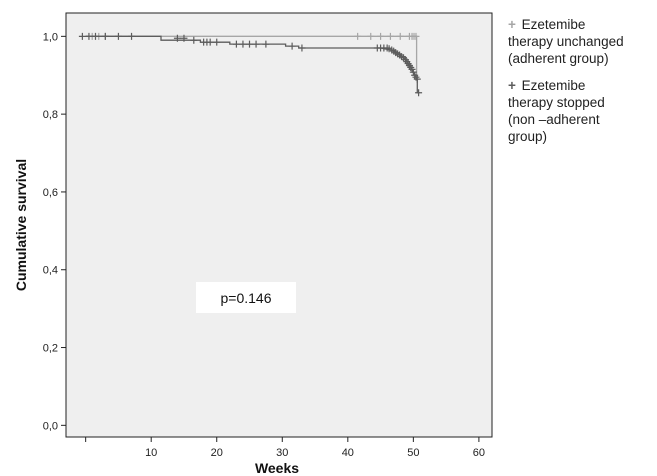 This screenshot has width=657, height=476. I want to click on p-value-annotation: p=0.146, so click(246, 297).